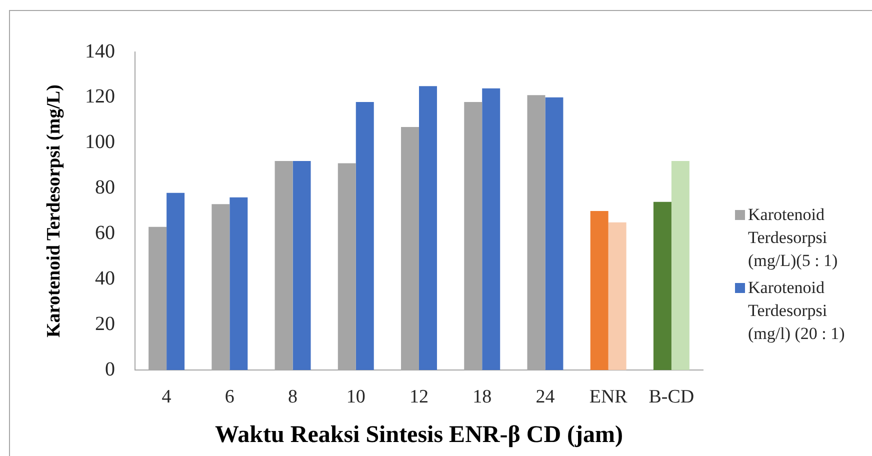 The height and width of the screenshot is (456, 872). What do you see at coordinates (110, 369) in the screenshot?
I see `y-tick-label: 0` at bounding box center [110, 369].